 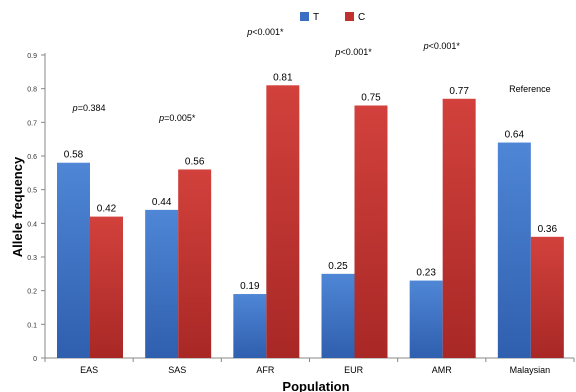 I want to click on annotation-afr: p<0.001*, so click(x=265, y=32).